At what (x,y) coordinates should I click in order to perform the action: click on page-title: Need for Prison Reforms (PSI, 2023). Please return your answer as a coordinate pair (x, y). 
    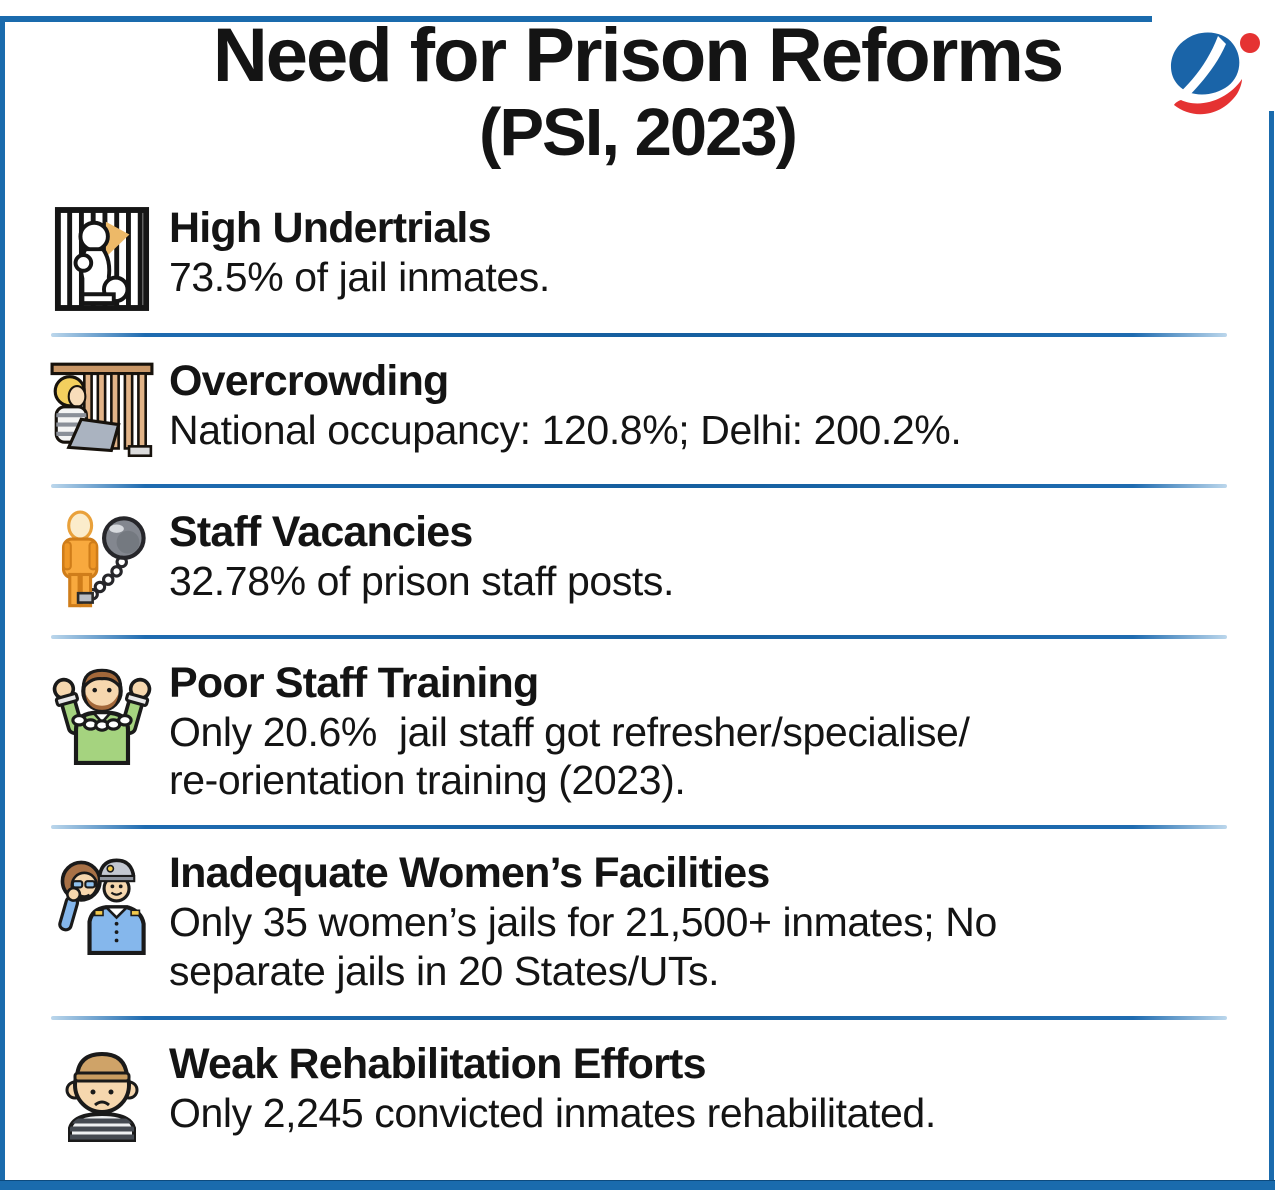
    Looking at the image, I should click on (637, 91).